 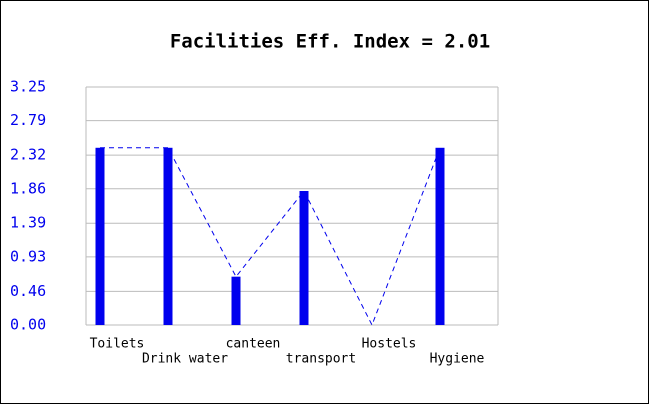 What do you see at coordinates (117, 344) in the screenshot?
I see `x-tick-label: Toilets` at bounding box center [117, 344].